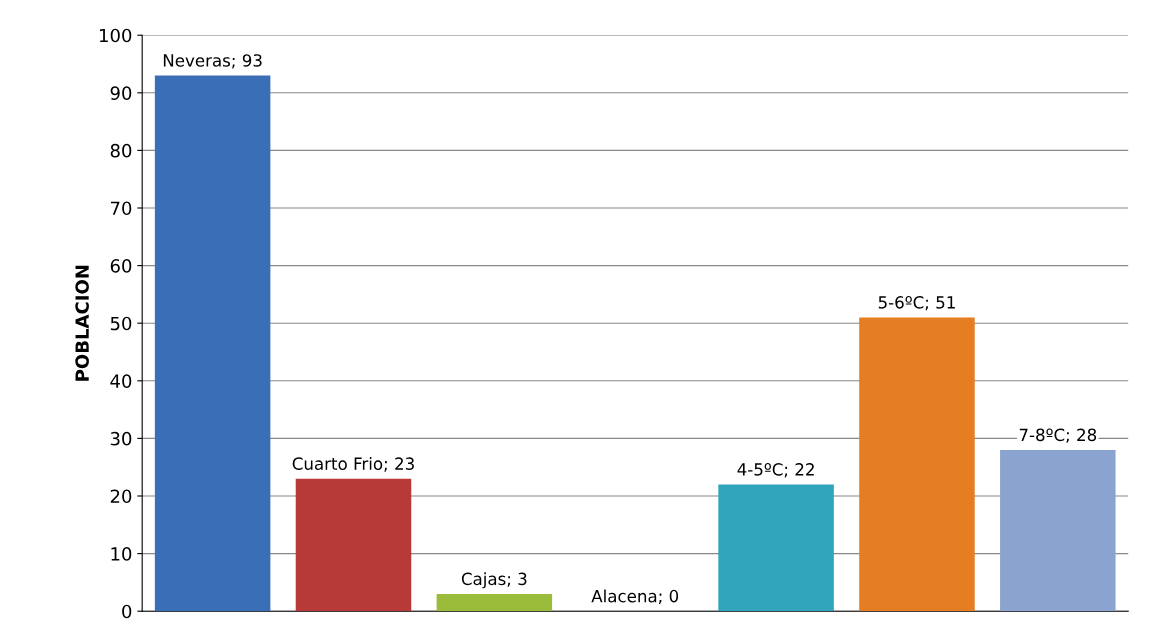 The image size is (1156, 640). What do you see at coordinates (121, 323) in the screenshot?
I see `y-tick-label: 50` at bounding box center [121, 323].